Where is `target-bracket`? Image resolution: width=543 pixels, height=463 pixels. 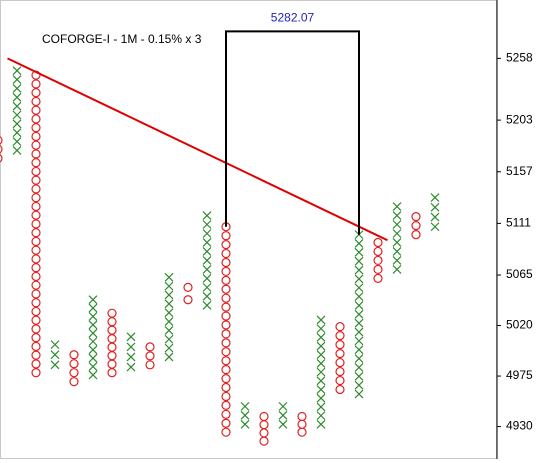
target-bracket is located at coordinates (292, 132).